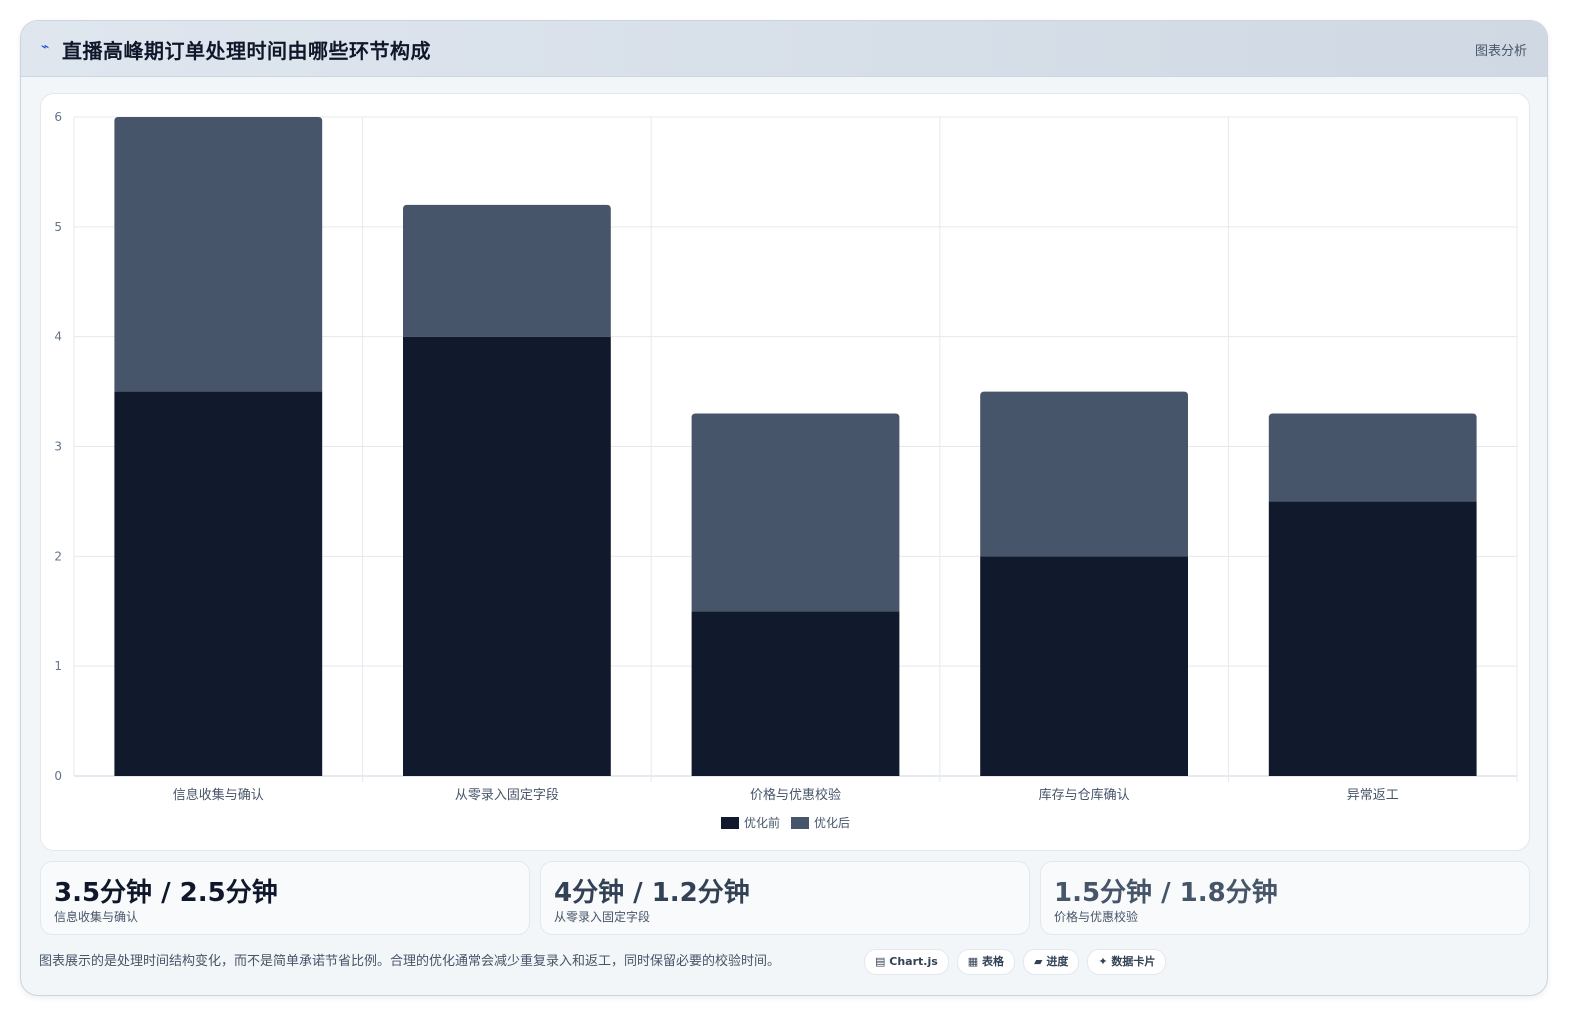 The height and width of the screenshot is (1017, 1570). I want to click on tag-label: 进度, so click(1057, 961).